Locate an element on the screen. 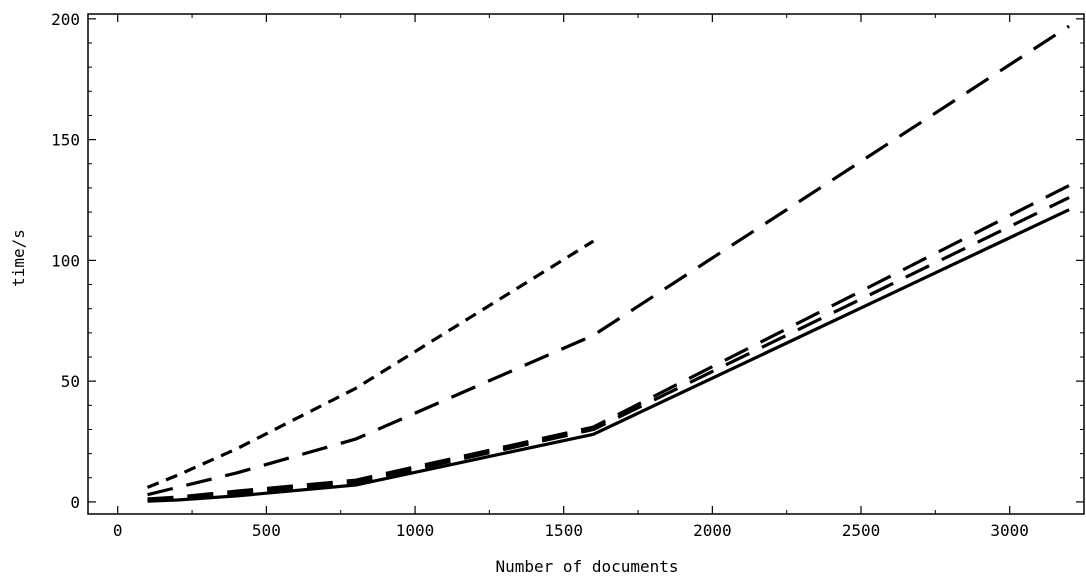  x-tick-label: 0 is located at coordinates (118, 530).